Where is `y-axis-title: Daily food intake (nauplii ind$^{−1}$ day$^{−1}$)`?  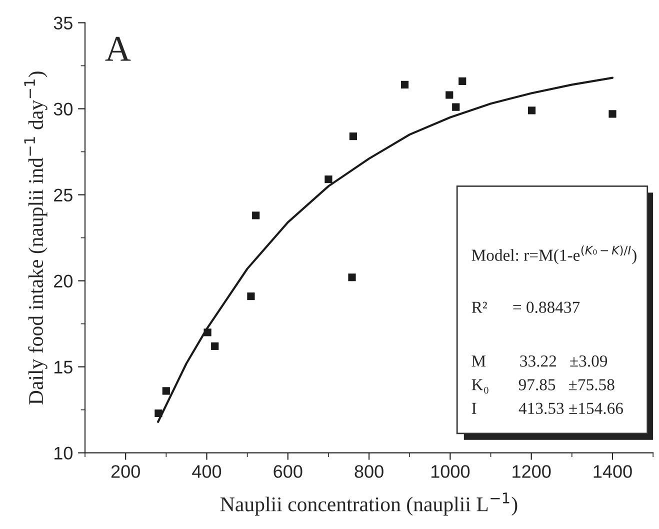 y-axis-title: Daily food intake (nauplii ind$^{−1}$ day$^{−1}$) is located at coordinates (36, 238).